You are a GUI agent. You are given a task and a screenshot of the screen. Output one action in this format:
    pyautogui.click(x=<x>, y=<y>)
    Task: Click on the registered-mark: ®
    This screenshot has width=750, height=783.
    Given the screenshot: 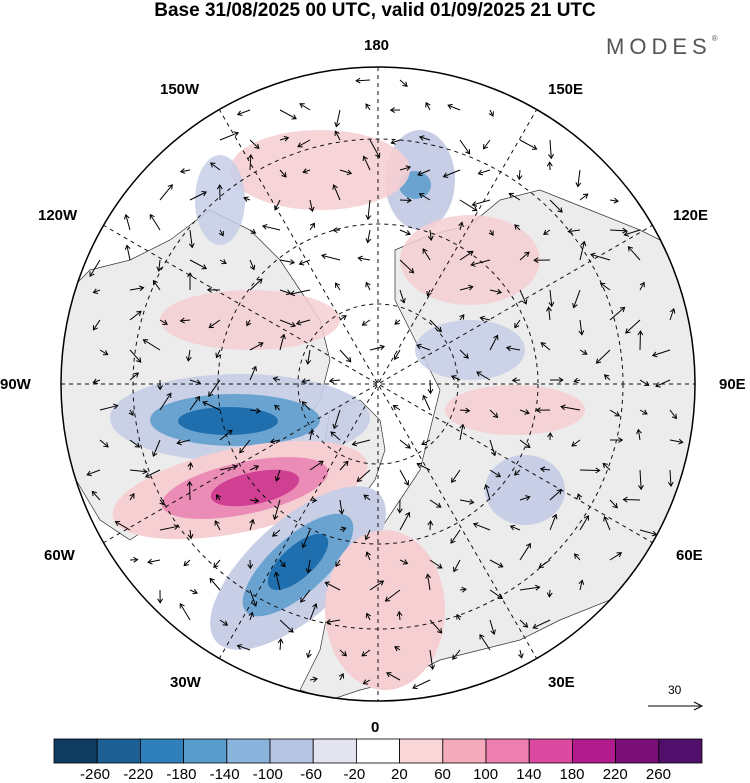 What is the action you would take?
    pyautogui.click(x=714, y=38)
    